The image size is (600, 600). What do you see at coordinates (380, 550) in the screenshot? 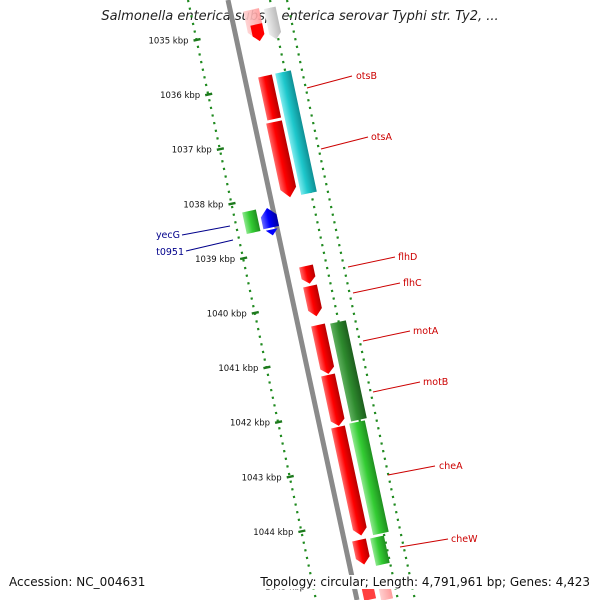
I see `gene-green-short` at bounding box center [380, 550].